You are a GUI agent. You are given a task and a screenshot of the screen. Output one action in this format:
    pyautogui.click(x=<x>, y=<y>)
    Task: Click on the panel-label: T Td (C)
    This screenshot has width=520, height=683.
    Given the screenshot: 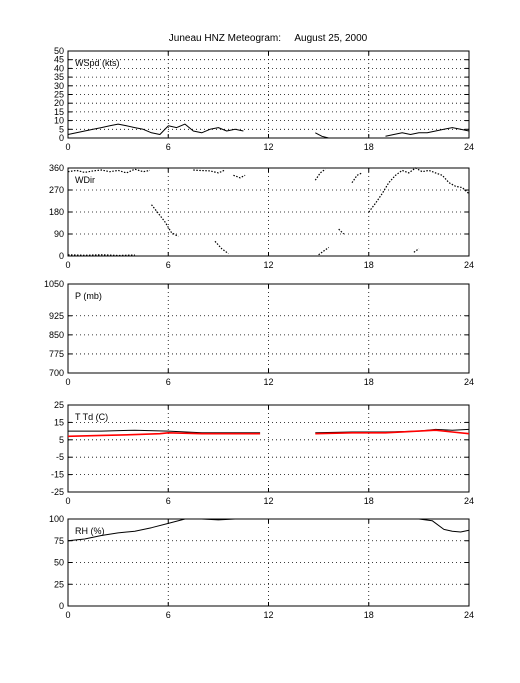 What is the action you would take?
    pyautogui.click(x=91, y=417)
    